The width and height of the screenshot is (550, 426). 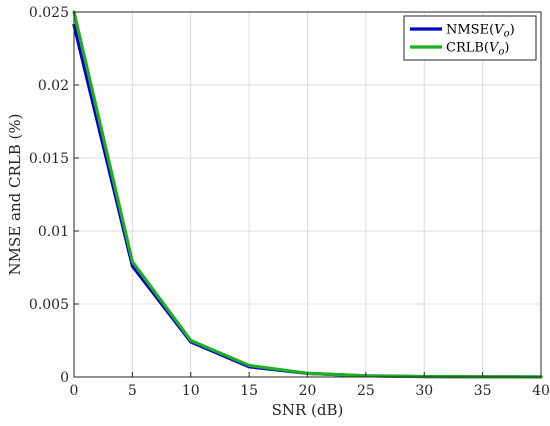 I want to click on legend-box, so click(x=470, y=38).